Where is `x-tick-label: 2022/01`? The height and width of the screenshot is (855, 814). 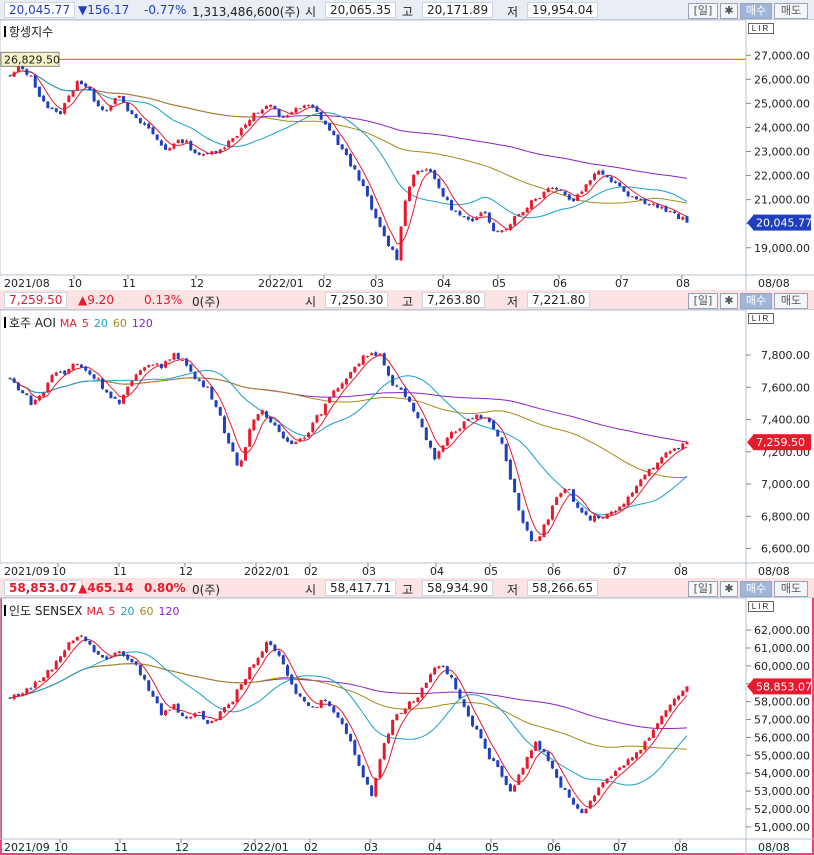
x-tick-label: 2022/01 is located at coordinates (281, 283).